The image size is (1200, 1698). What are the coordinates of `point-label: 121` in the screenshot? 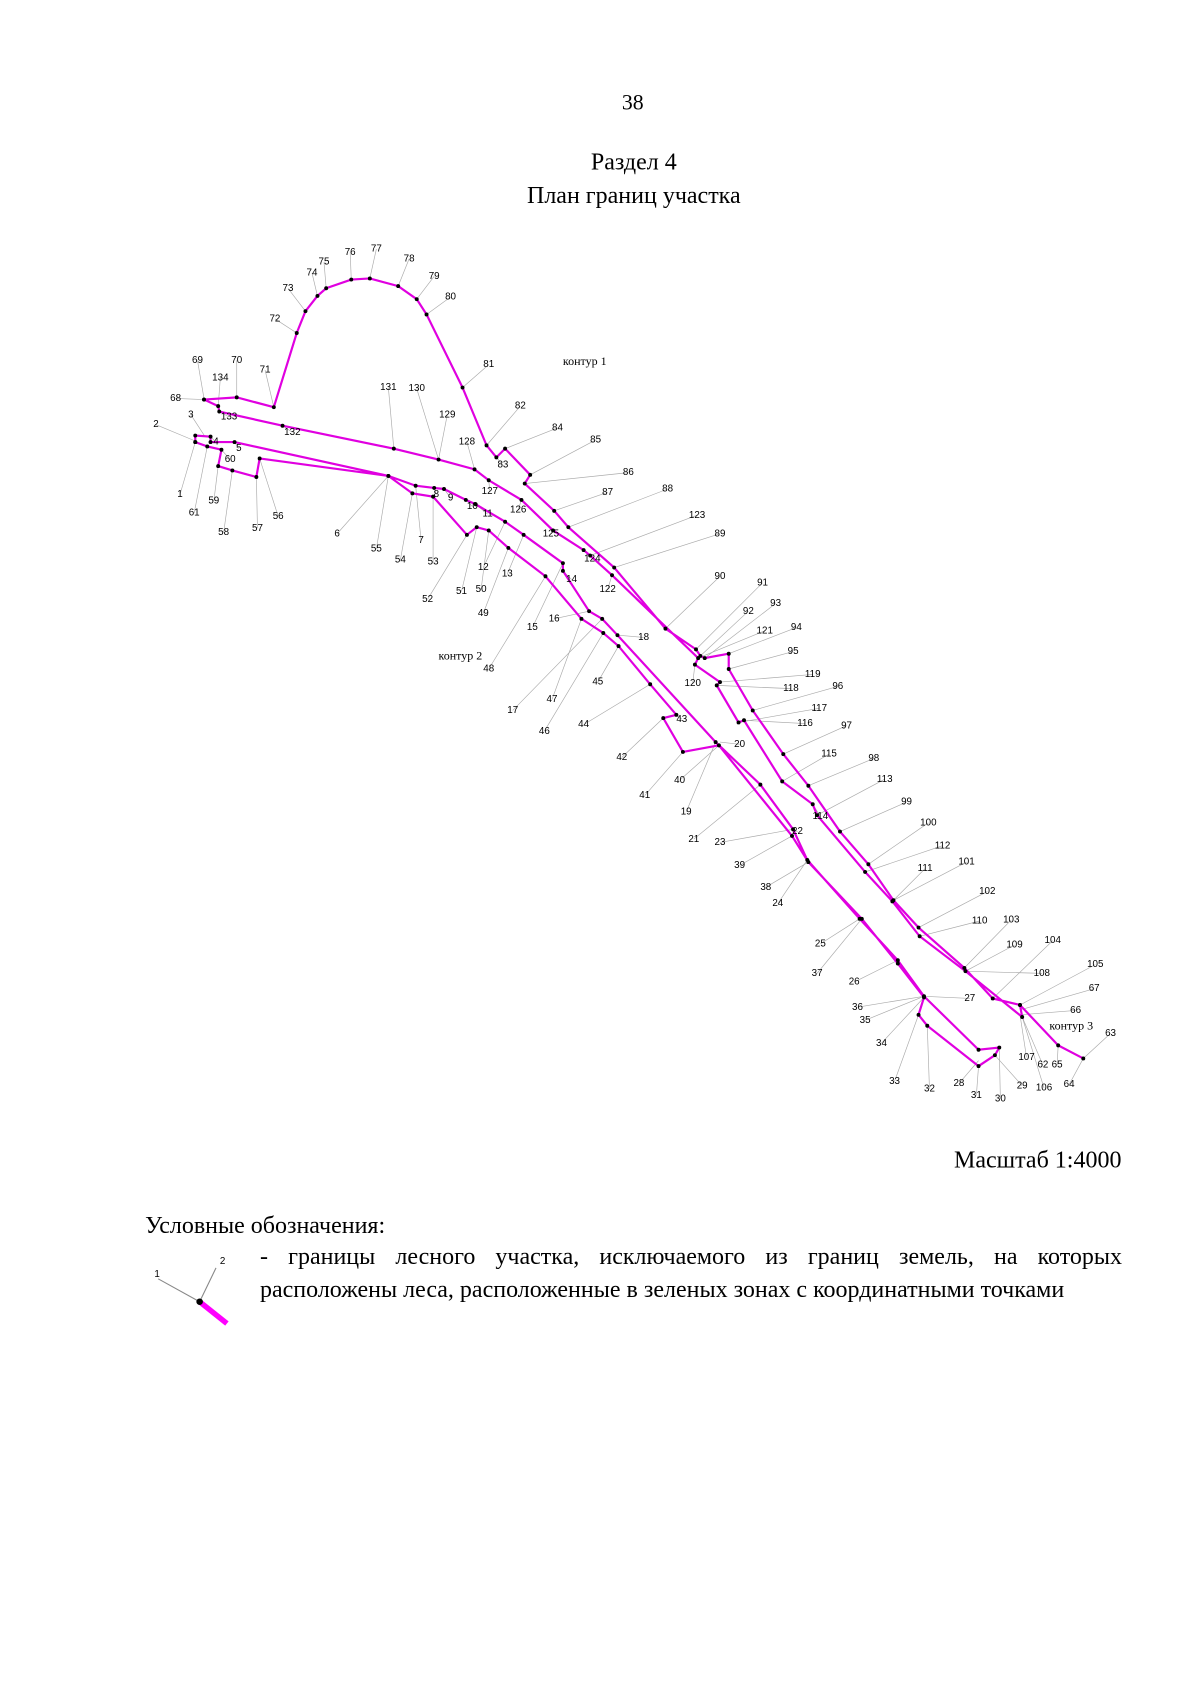 It's located at (765, 630).